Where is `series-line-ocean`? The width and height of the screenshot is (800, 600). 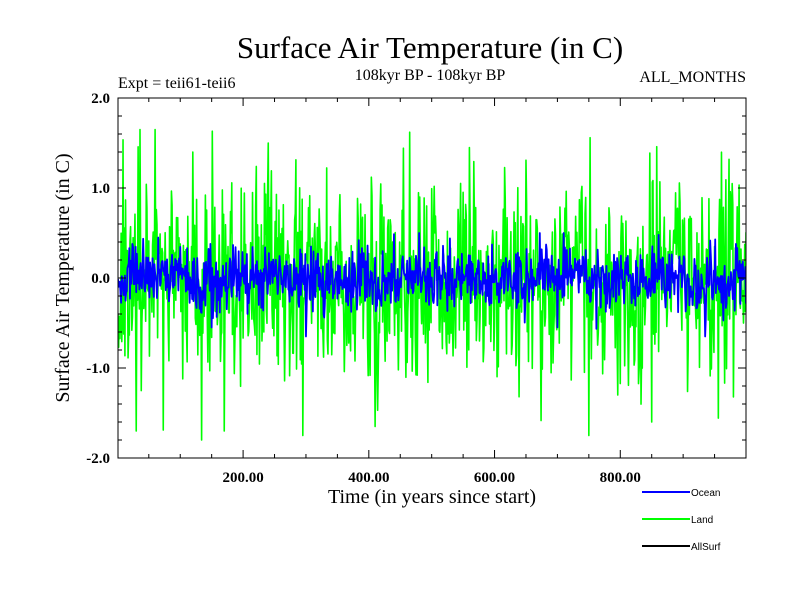 series-line-ocean is located at coordinates (432, 285).